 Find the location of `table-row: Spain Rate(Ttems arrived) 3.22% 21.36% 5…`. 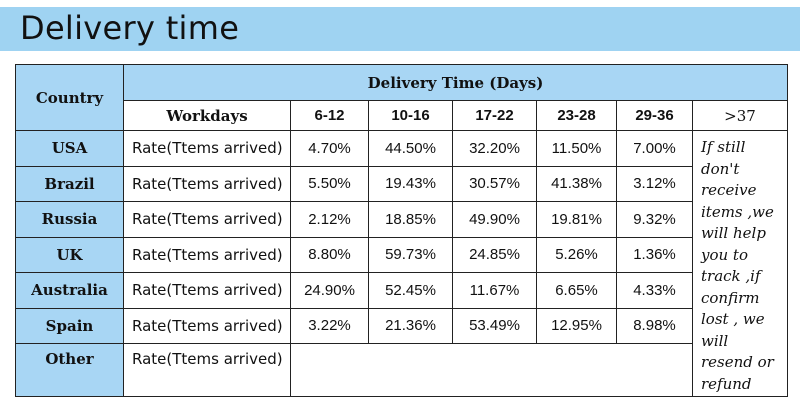

table-row: Spain Rate(Ttems arrived) 3.22% 21.36% 5… is located at coordinates (401, 326).